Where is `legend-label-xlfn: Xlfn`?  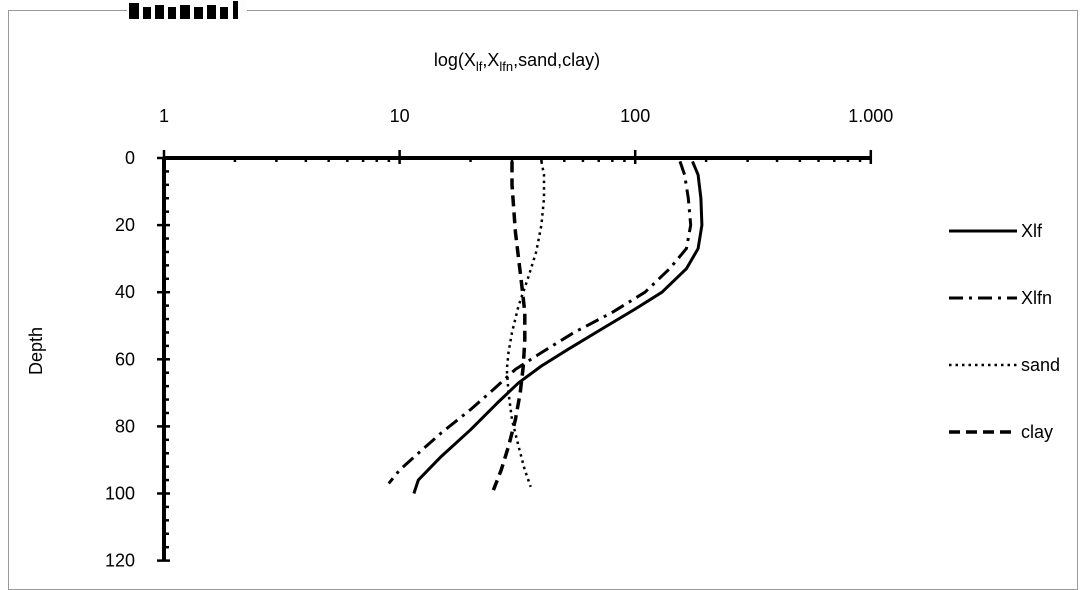 legend-label-xlfn: Xlfn is located at coordinates (1036, 298).